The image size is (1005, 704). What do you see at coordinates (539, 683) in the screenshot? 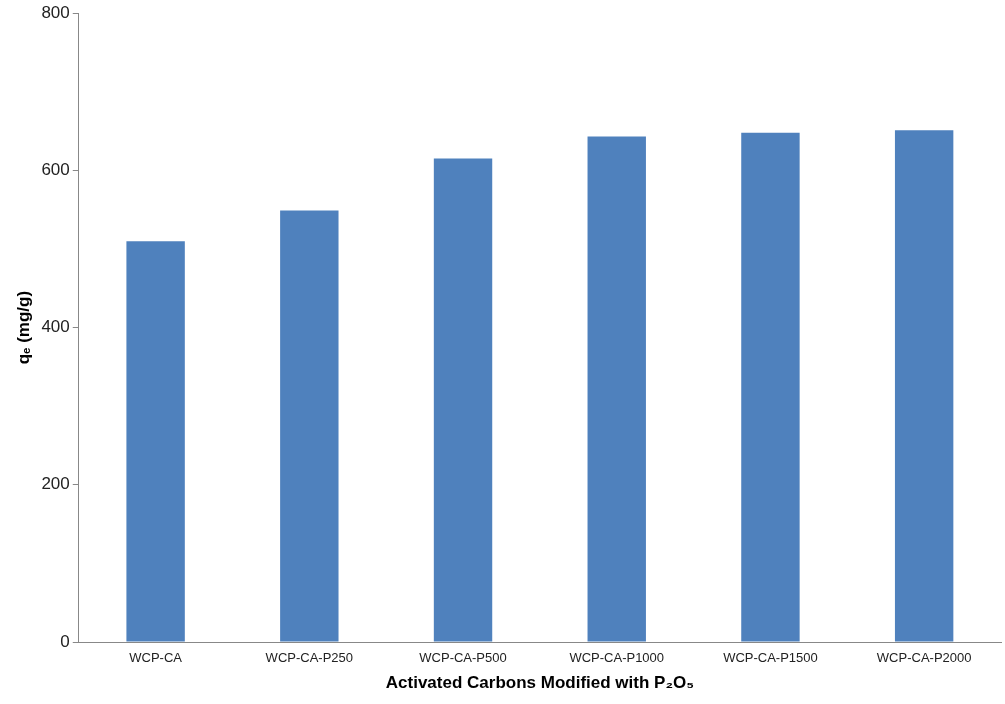
I see `x-axis-title: Activated Carbons Modified with P₂O₅` at bounding box center [539, 683].